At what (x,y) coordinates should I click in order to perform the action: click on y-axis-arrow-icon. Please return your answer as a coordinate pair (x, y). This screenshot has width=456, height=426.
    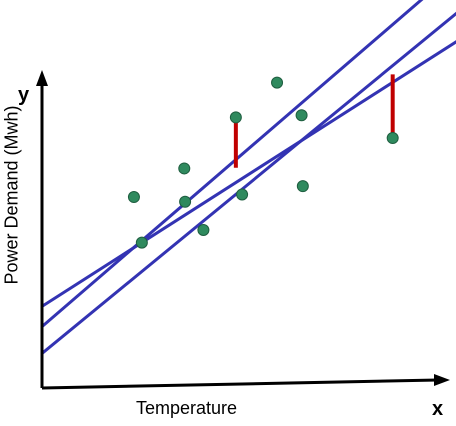
    Looking at the image, I should click on (42, 78).